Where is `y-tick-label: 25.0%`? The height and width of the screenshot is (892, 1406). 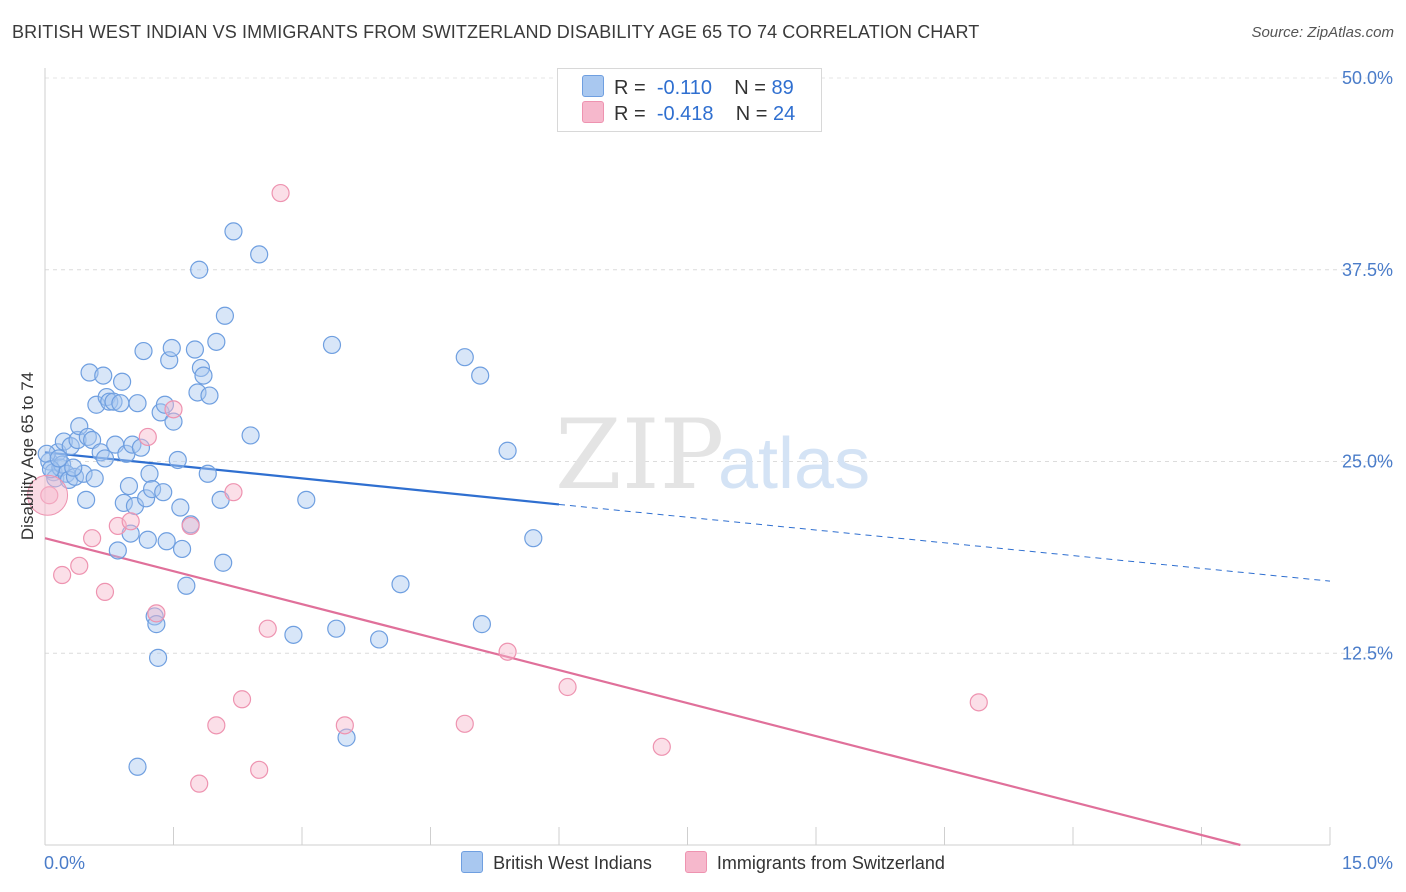 y-tick-label: 25.0% is located at coordinates (1367, 462).